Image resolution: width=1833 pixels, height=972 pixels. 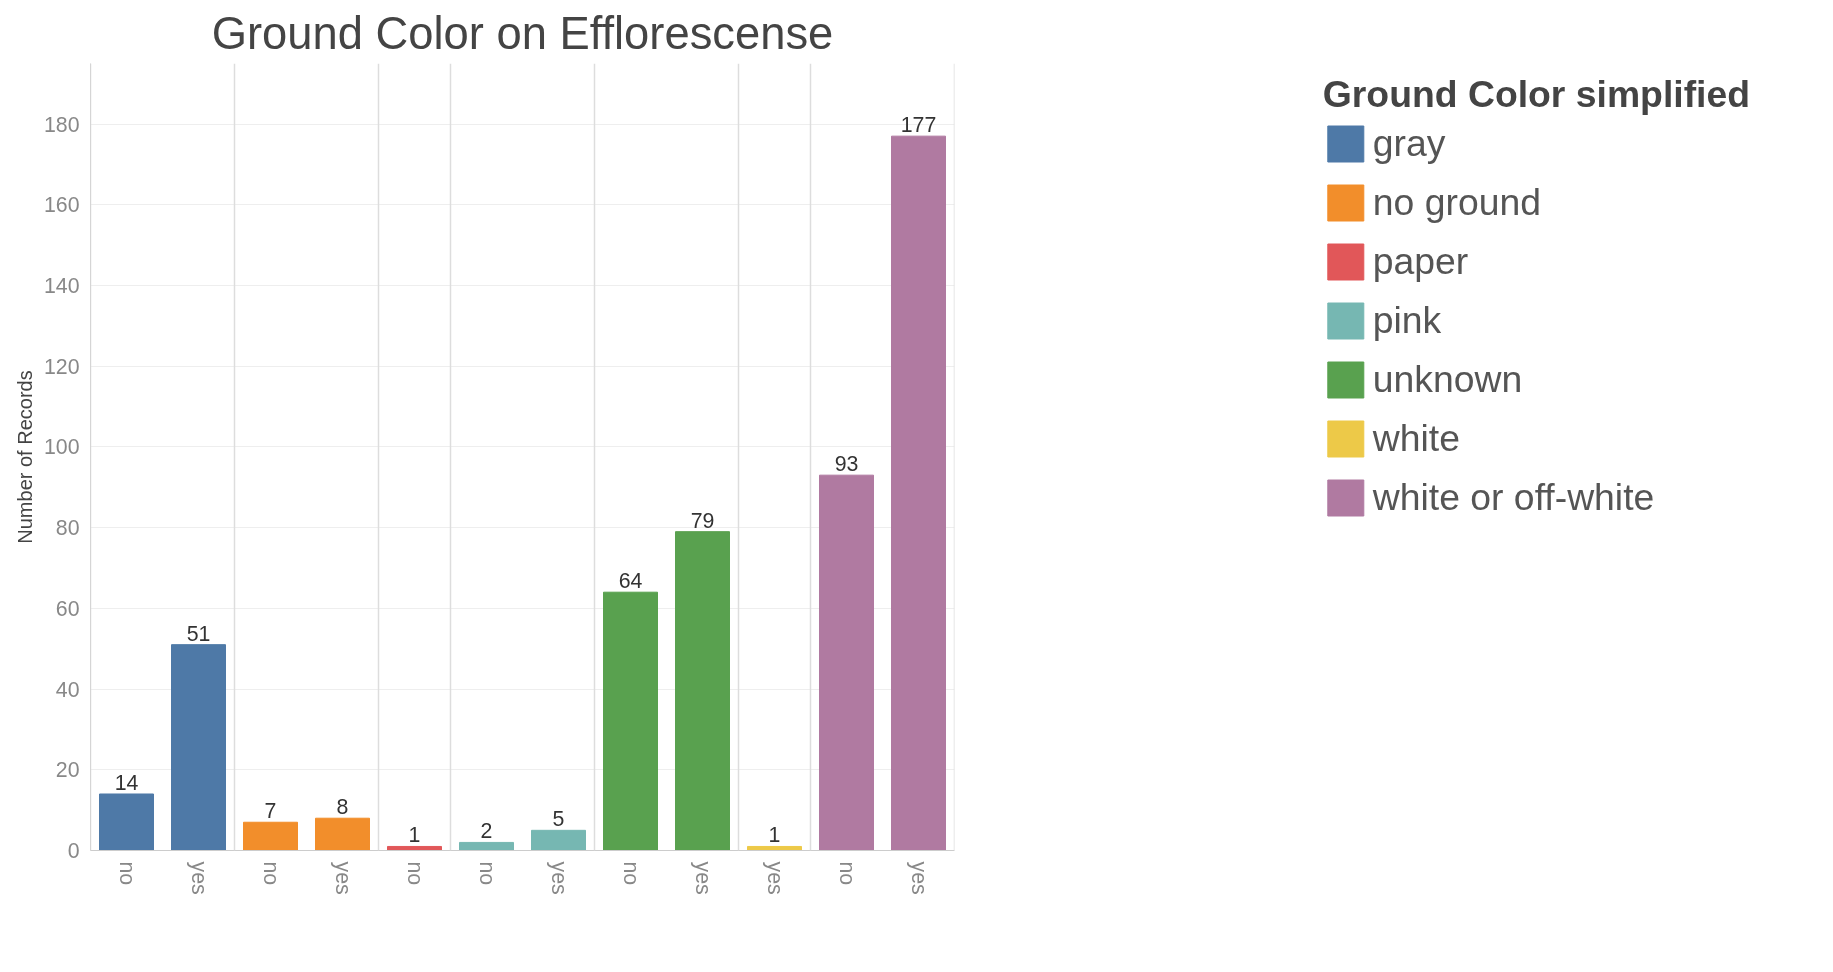 I want to click on y-tick-label: 180, so click(x=61, y=124).